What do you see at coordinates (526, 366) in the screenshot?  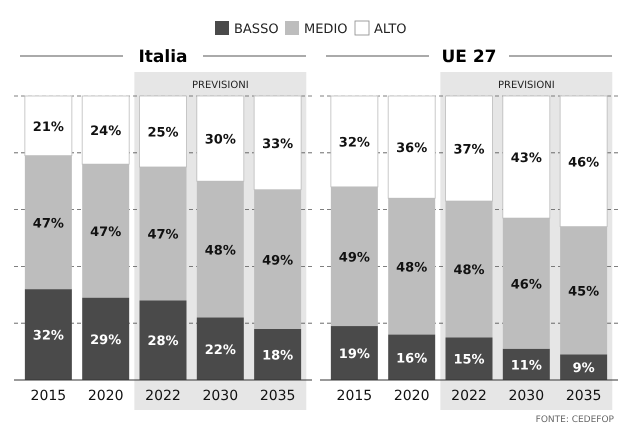 I see `data-label: 11%` at bounding box center [526, 366].